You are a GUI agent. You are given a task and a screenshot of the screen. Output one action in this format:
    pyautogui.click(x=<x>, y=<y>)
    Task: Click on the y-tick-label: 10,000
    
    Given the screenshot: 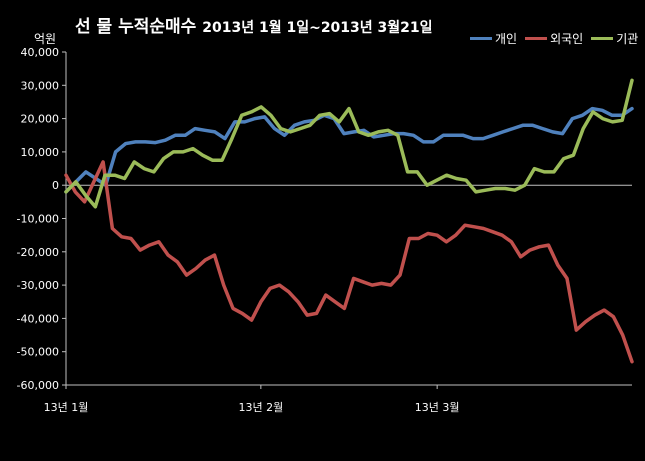 What is the action you would take?
    pyautogui.click(x=40, y=152)
    